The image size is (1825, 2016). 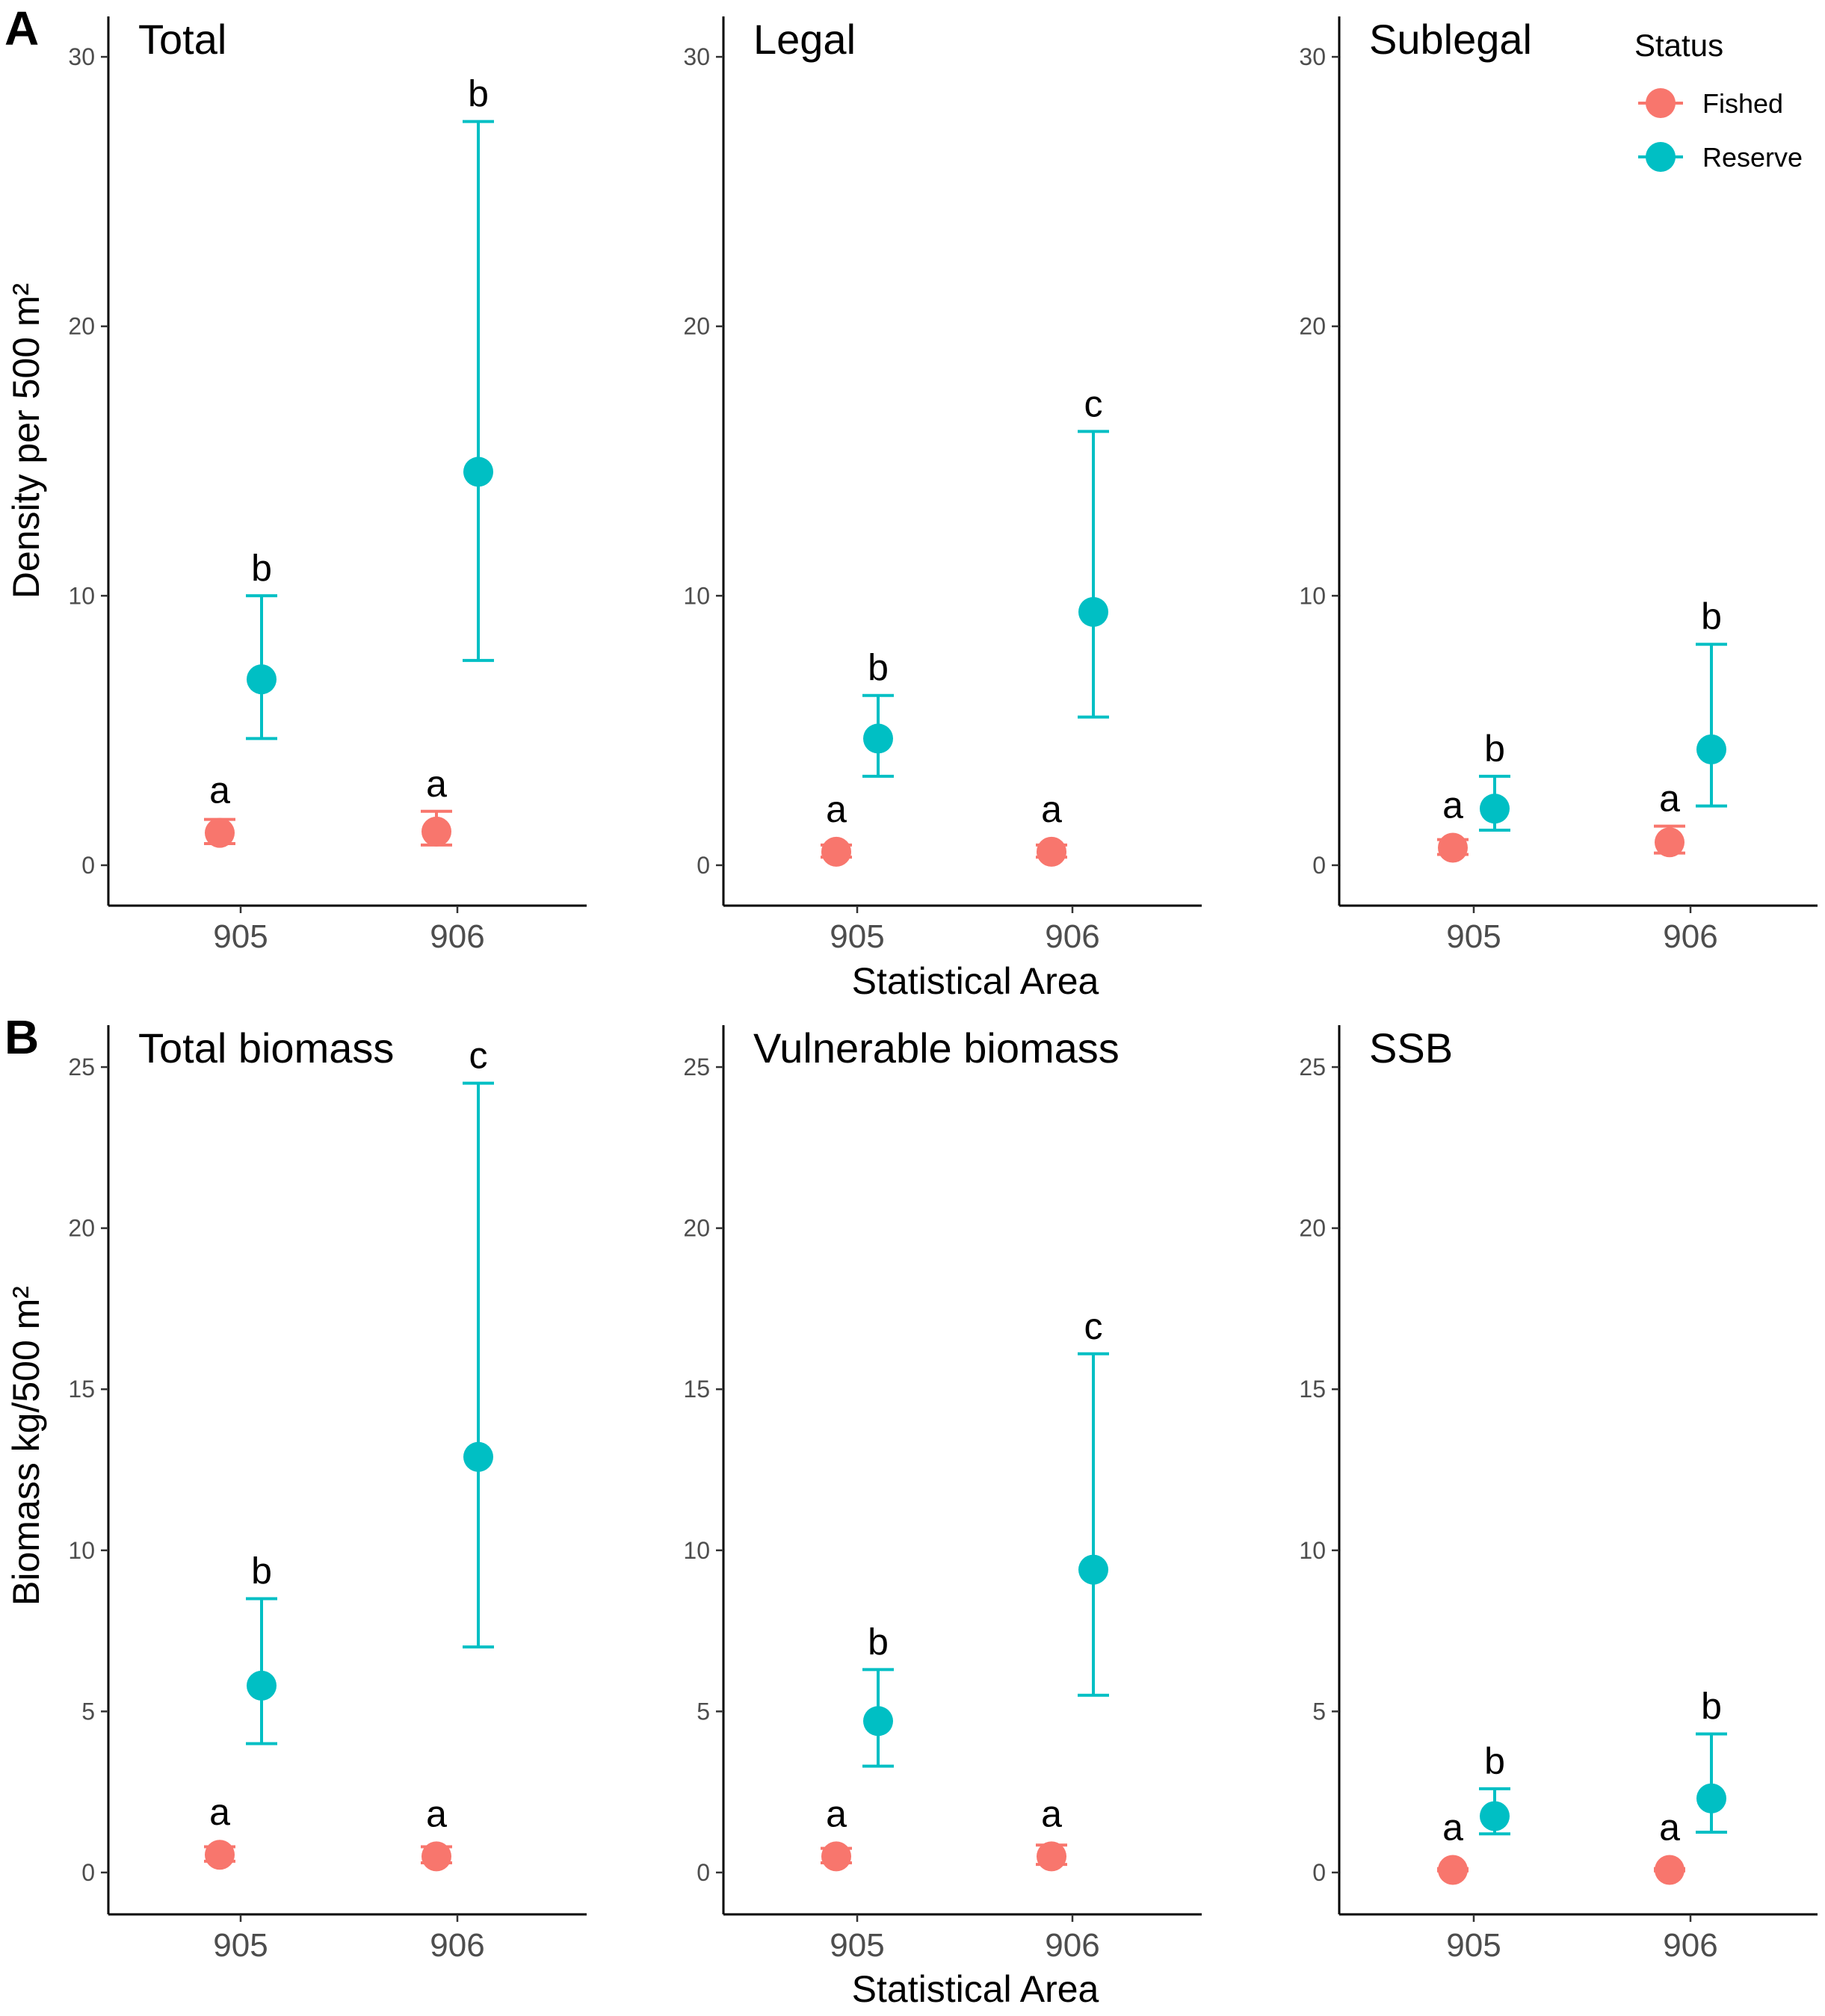 I want to click on legend-title: Status, so click(x=1678, y=45).